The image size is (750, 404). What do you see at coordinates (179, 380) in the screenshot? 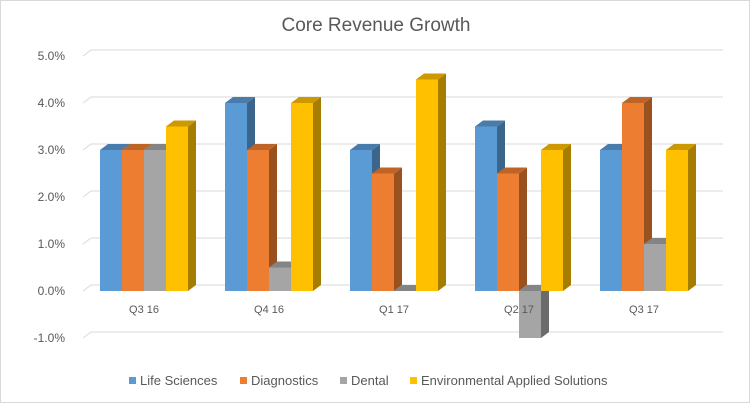
I see `legend-label: Life Sciences` at bounding box center [179, 380].